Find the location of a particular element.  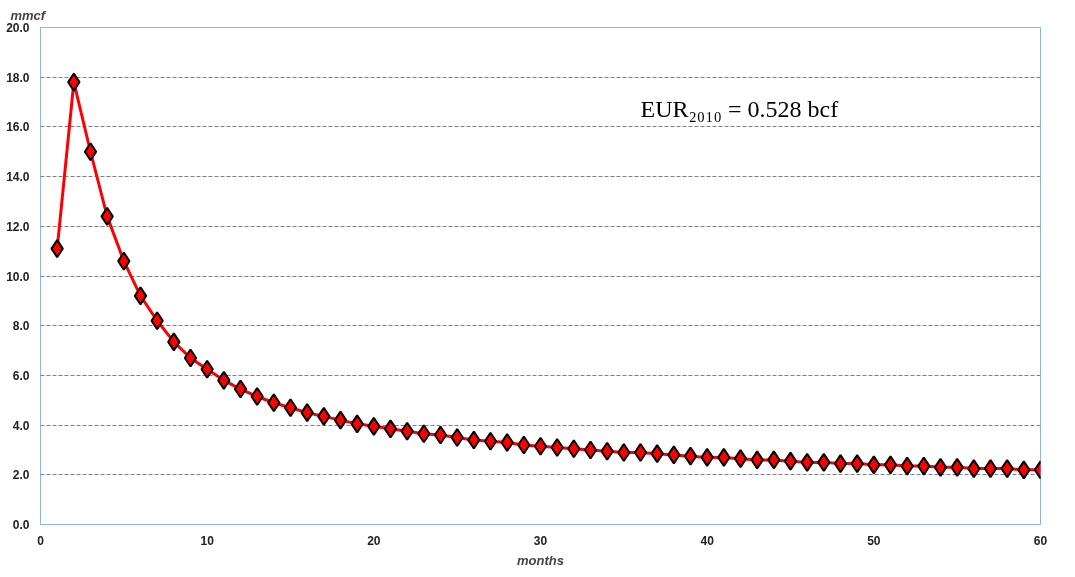

y-tick-label: 12.0 is located at coordinates (18, 226).